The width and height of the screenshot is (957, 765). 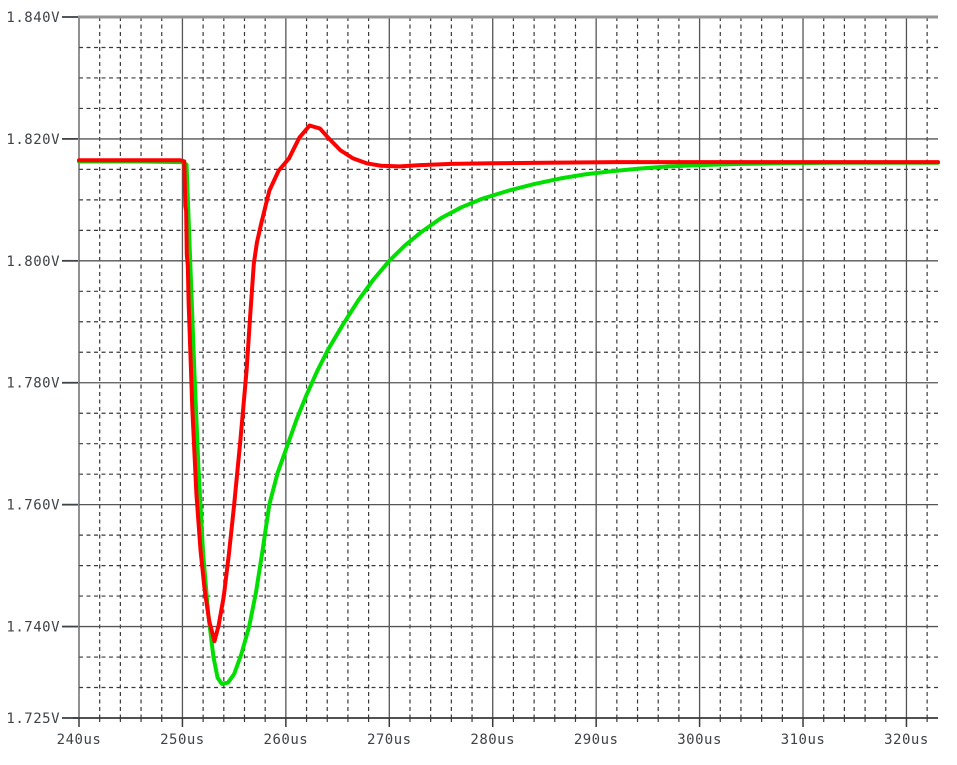 What do you see at coordinates (33, 384) in the screenshot?
I see `y-tick-label: 1.780V` at bounding box center [33, 384].